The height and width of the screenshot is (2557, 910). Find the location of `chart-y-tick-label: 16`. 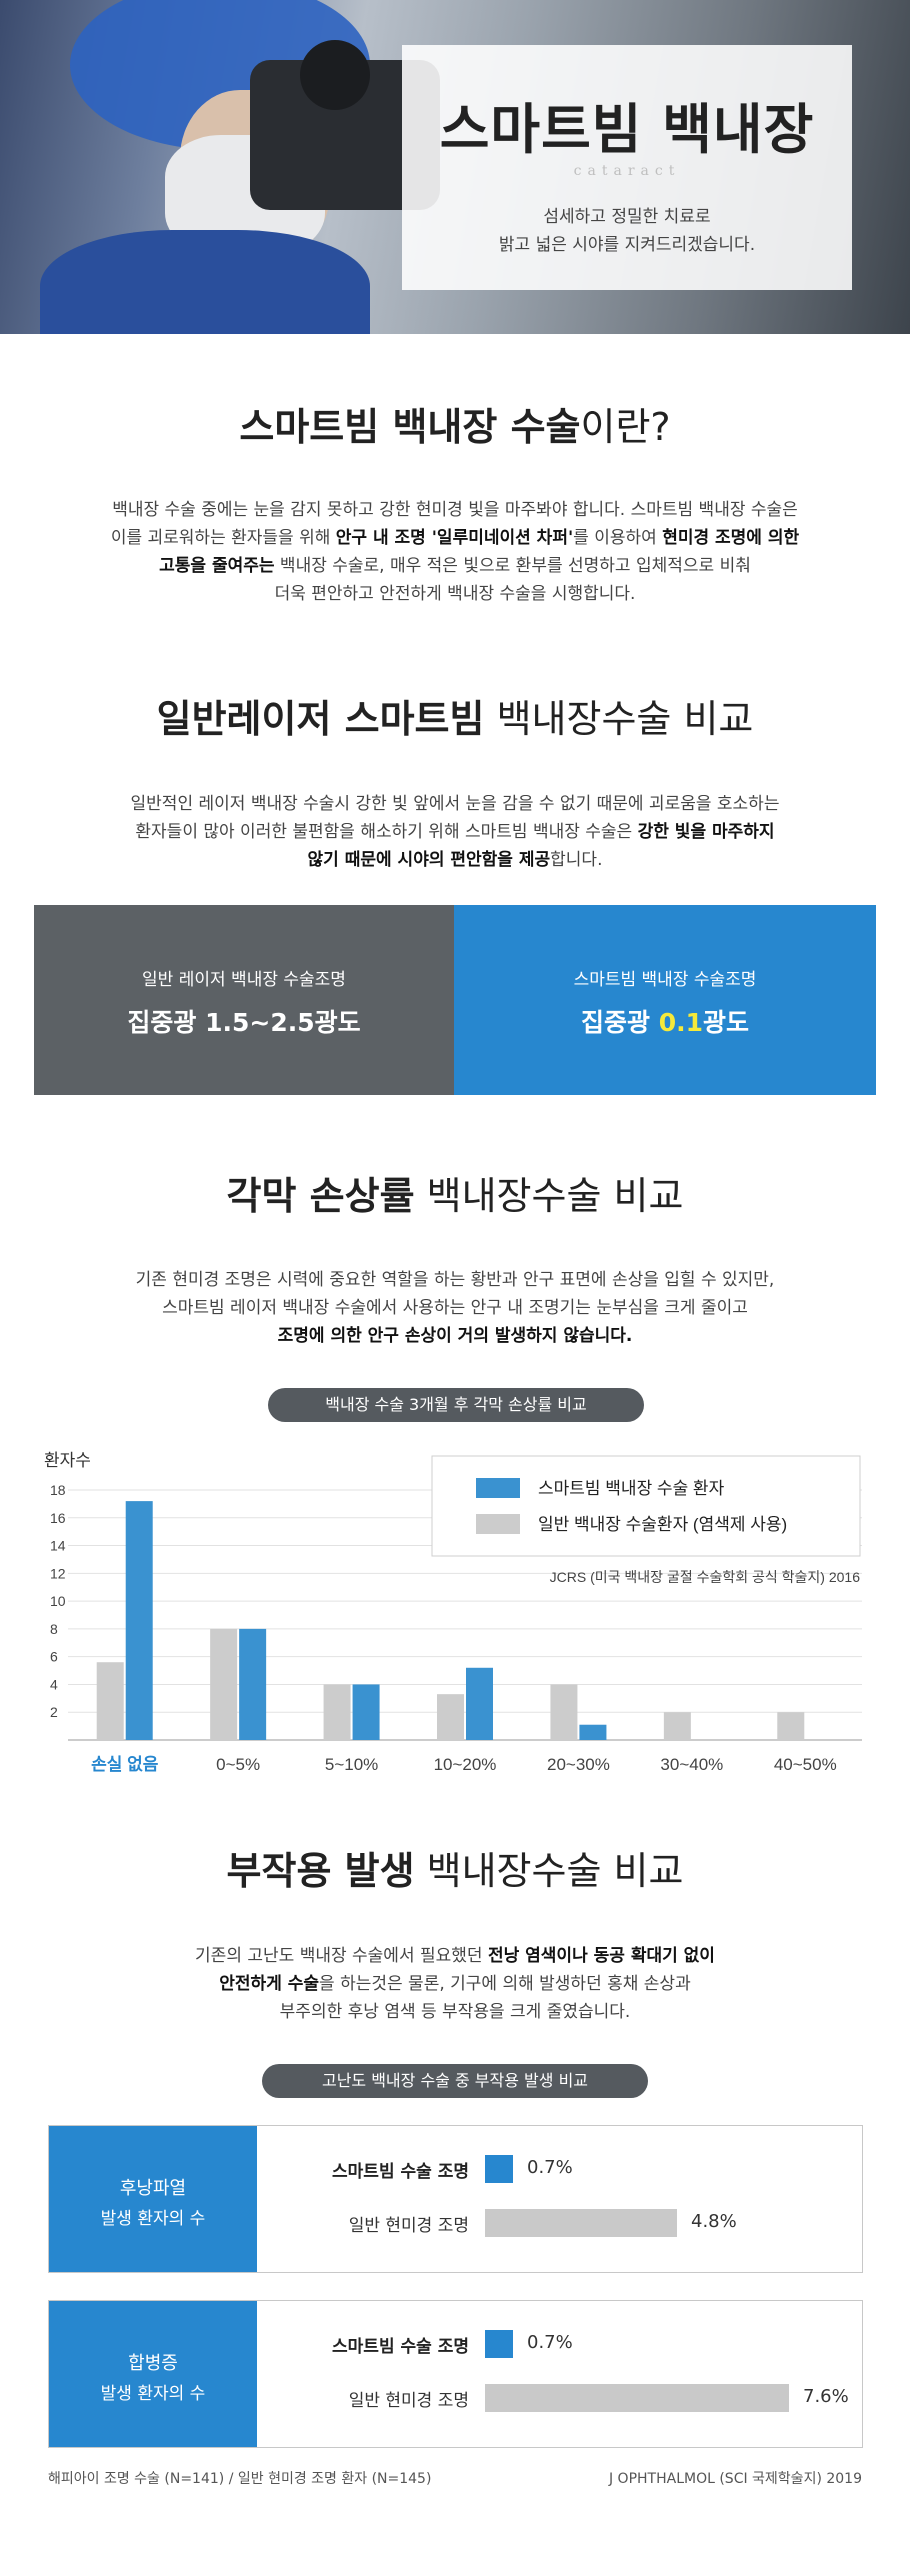

chart-y-tick-label: 16 is located at coordinates (58, 1518).